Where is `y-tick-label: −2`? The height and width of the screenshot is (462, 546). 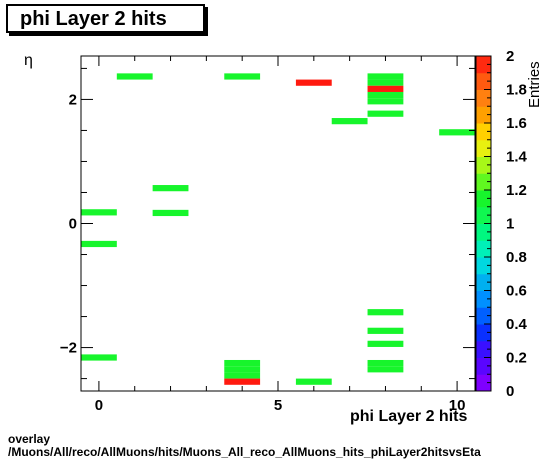 y-tick-label: −2 is located at coordinates (68, 348).